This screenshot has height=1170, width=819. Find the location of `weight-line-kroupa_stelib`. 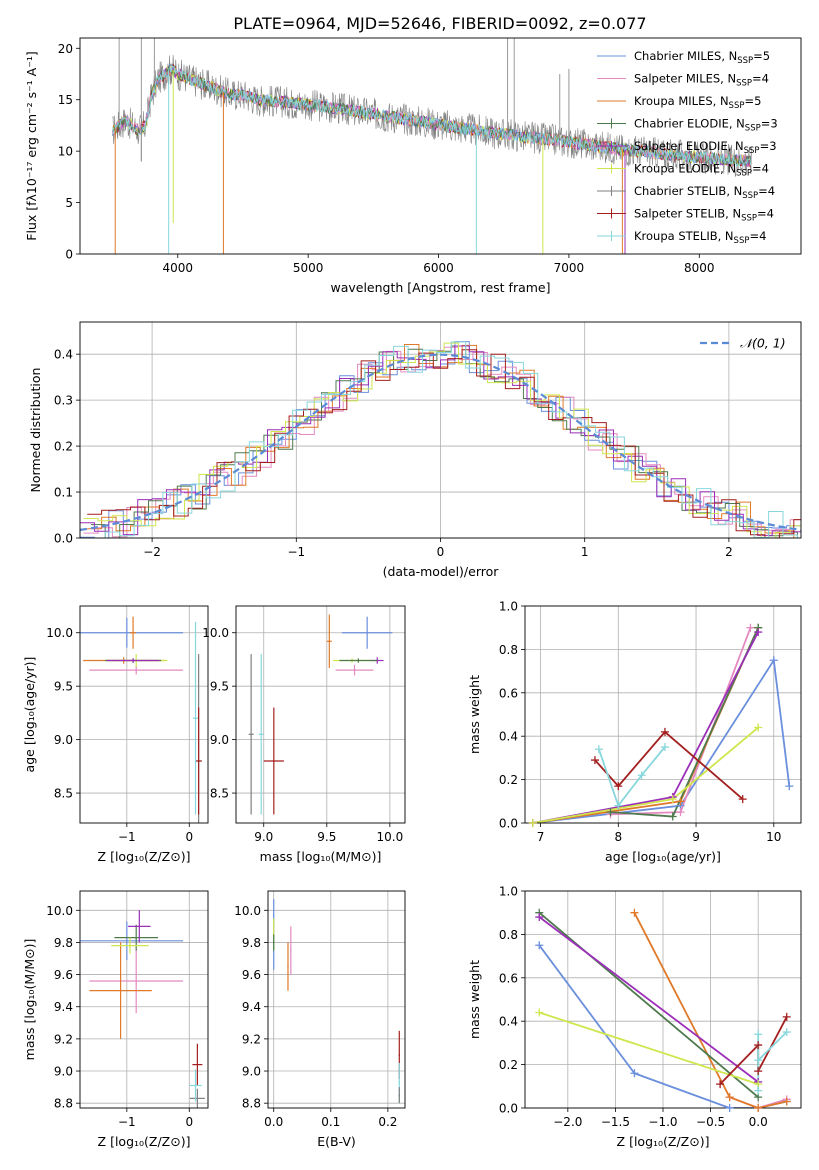

weight-line-kroupa_stelib is located at coordinates (632, 777).